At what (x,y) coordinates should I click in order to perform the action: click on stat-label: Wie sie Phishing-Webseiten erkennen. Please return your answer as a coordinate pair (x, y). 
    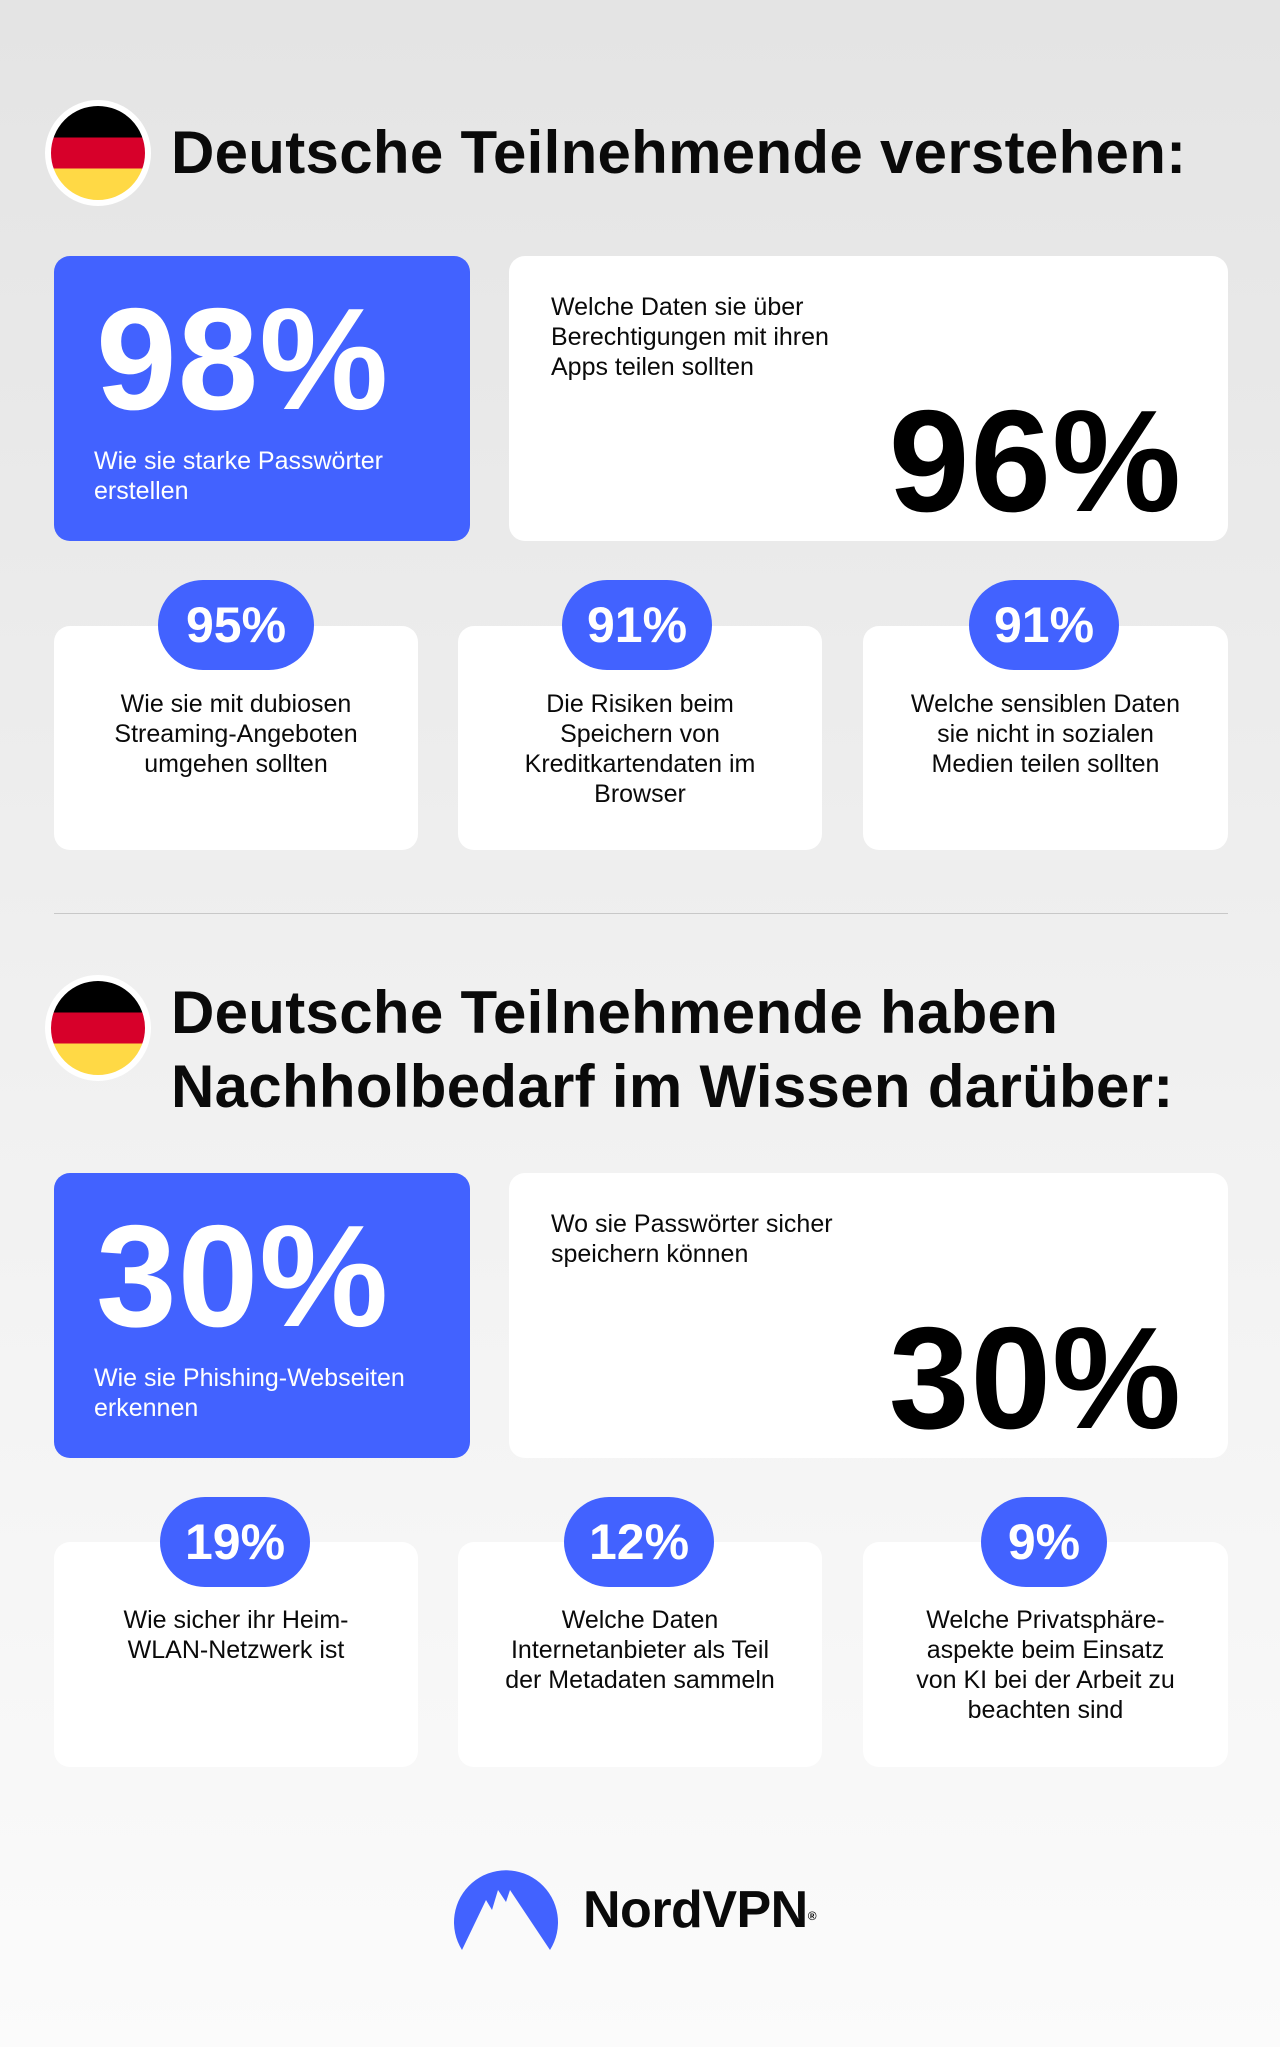
    Looking at the image, I should click on (249, 1393).